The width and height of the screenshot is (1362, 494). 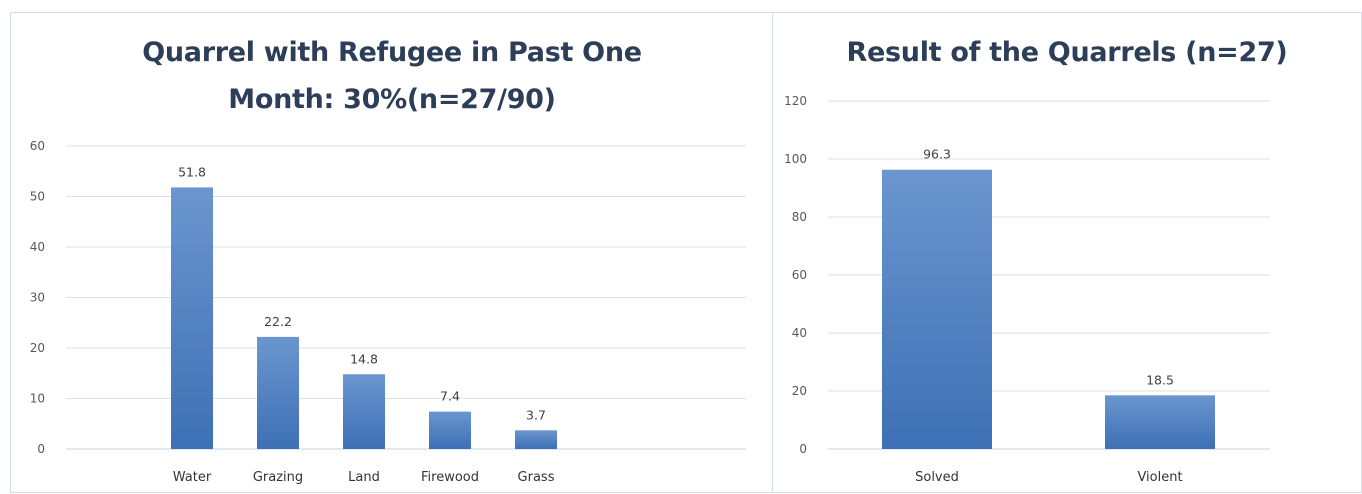 What do you see at coordinates (450, 396) in the screenshot?
I see `data-label: 7.4` at bounding box center [450, 396].